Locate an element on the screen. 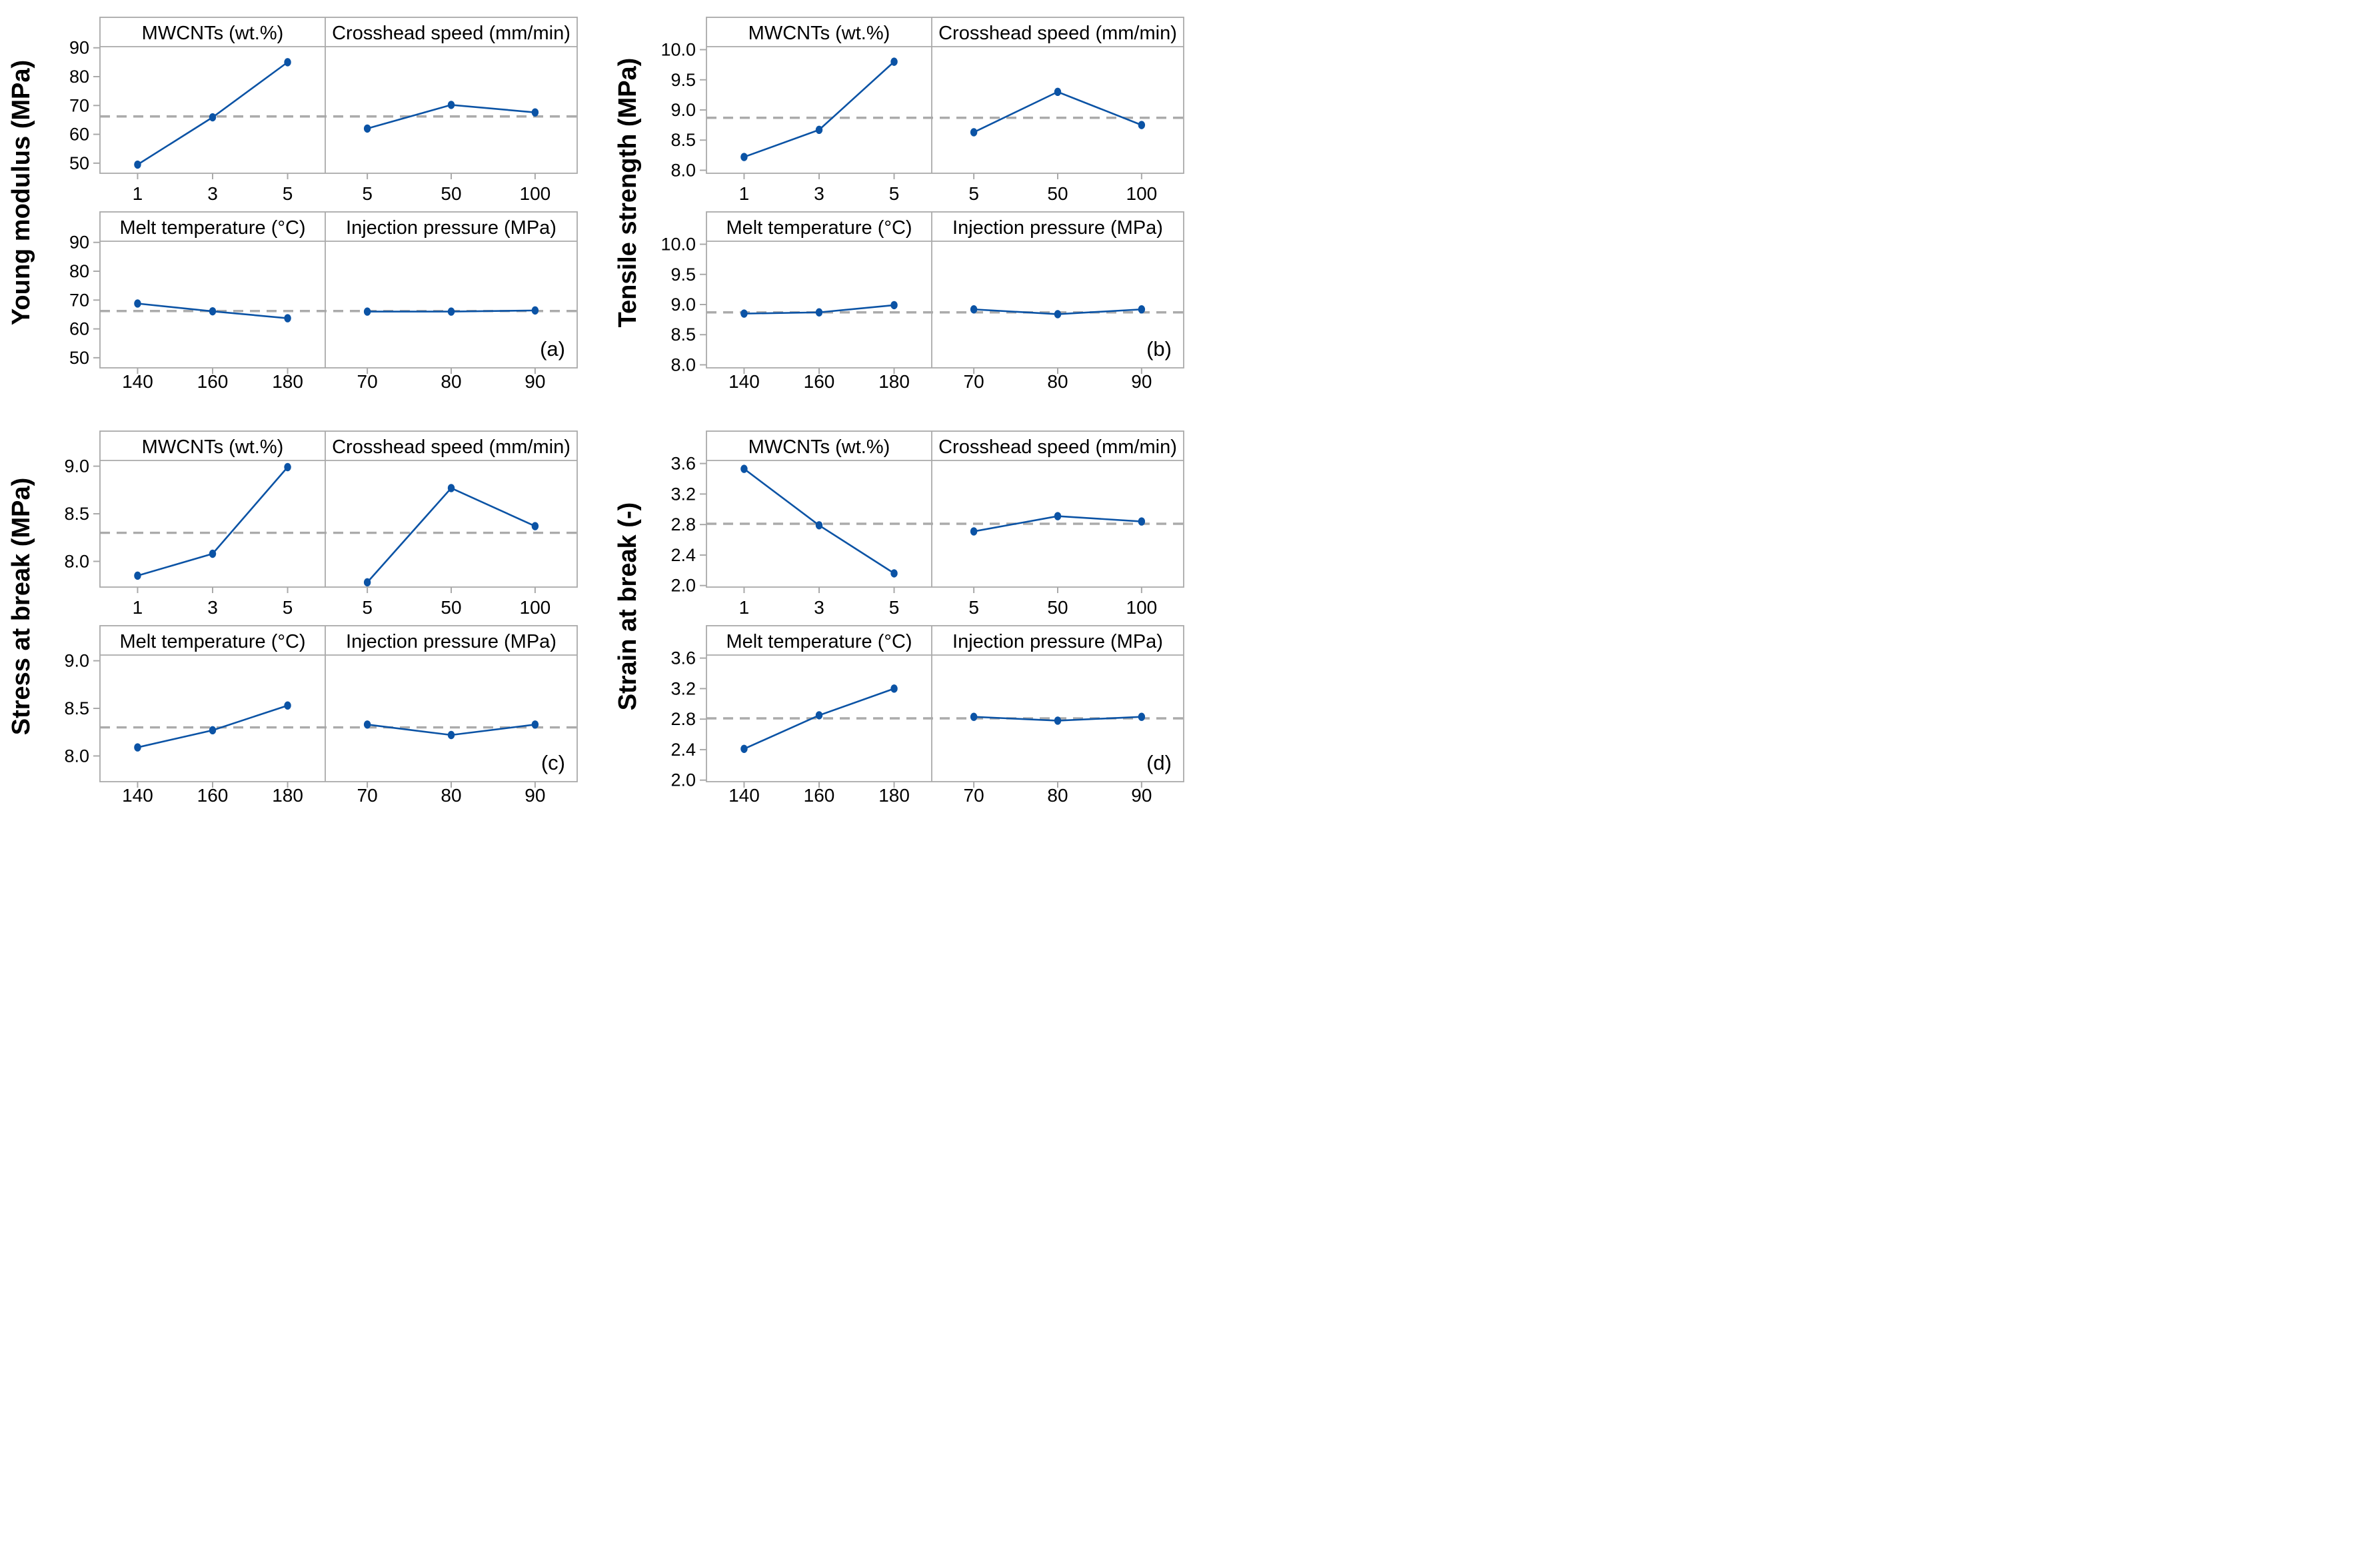  chart-background is located at coordinates (906, 615).